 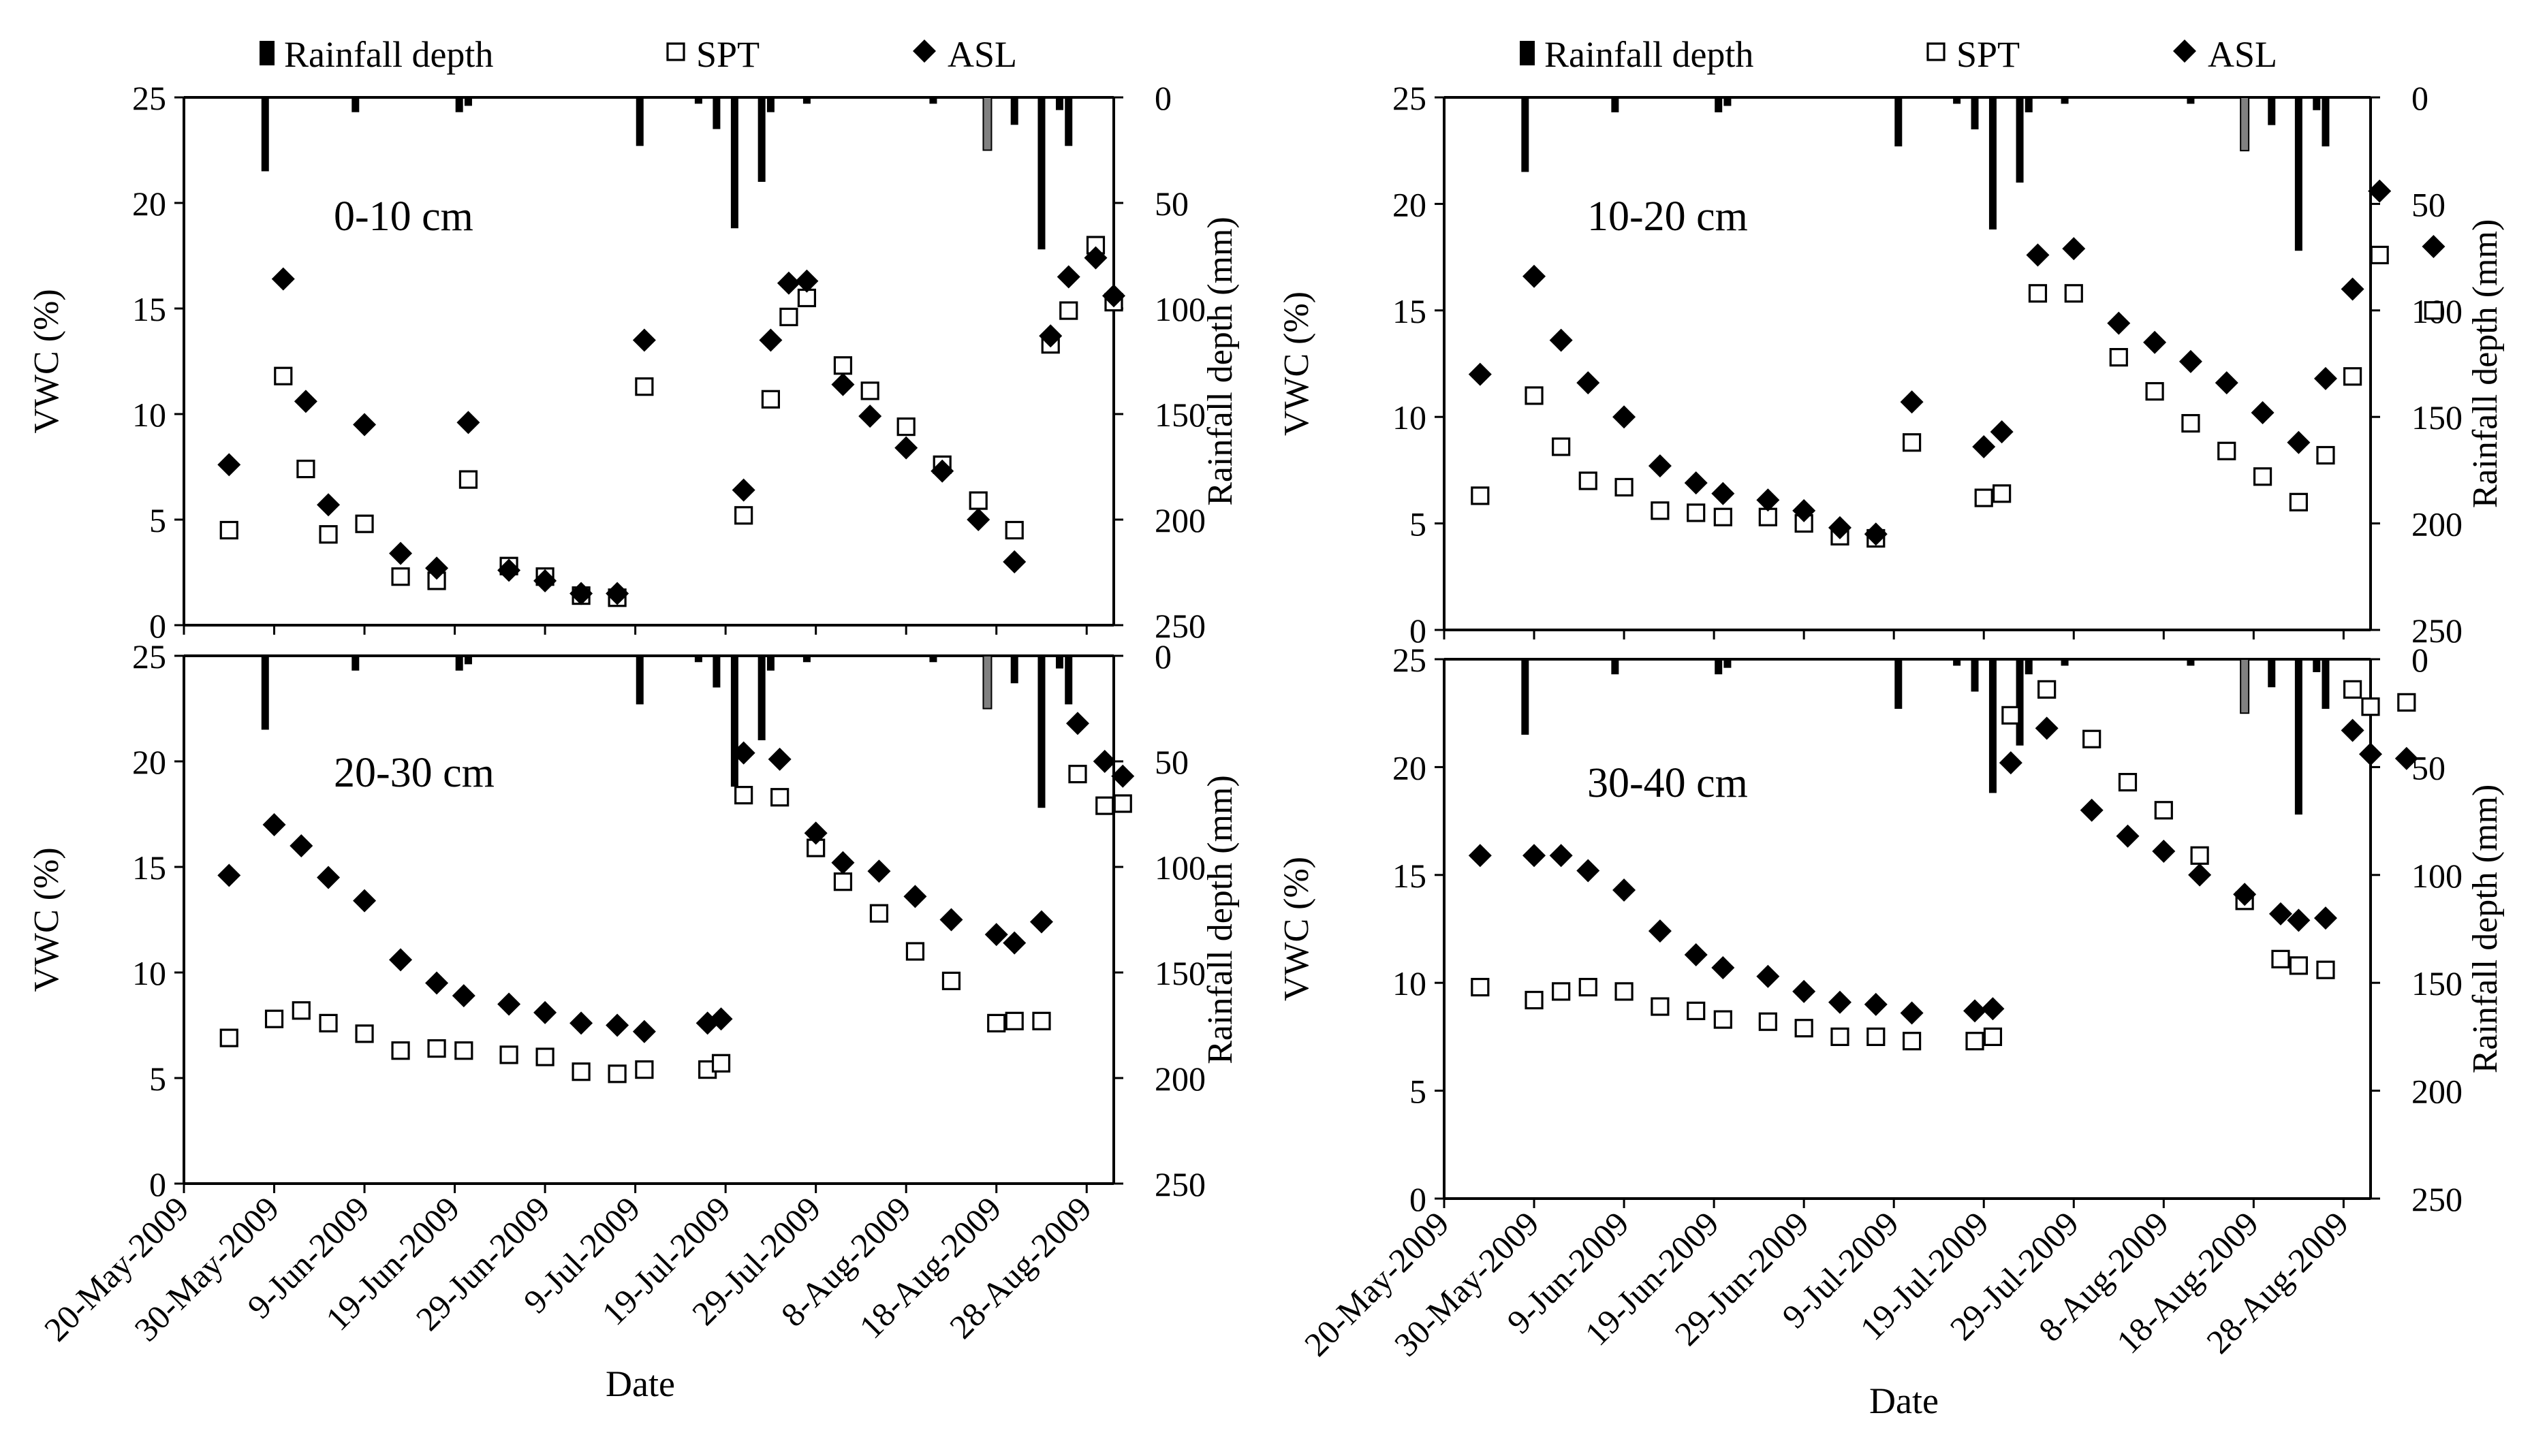 I want to click on y-tick-label: 20, so click(x=1409, y=204).